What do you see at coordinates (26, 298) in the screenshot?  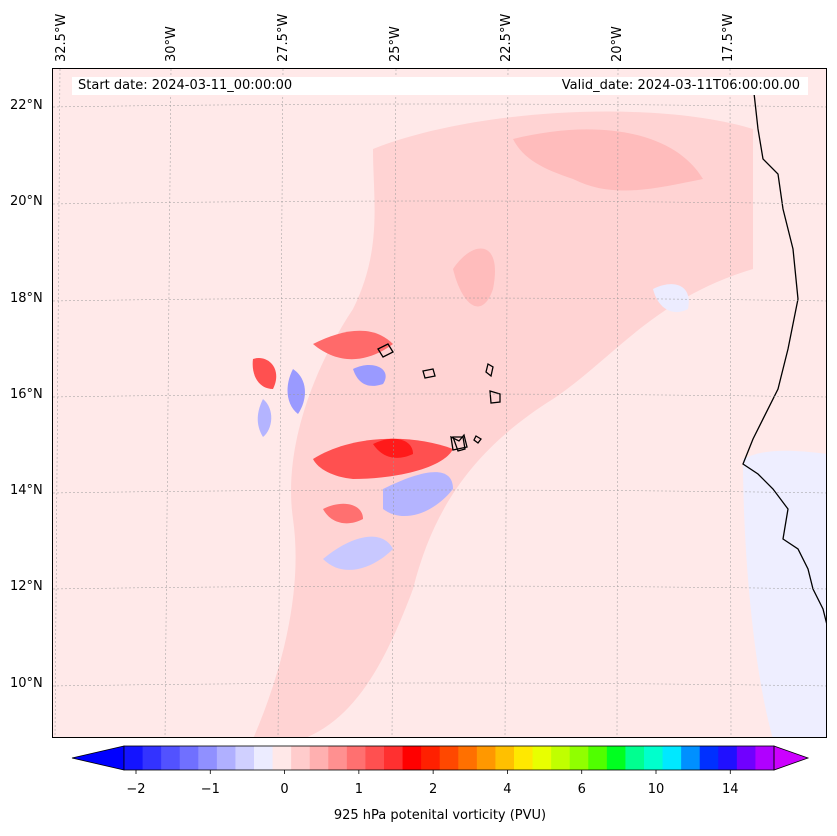 I see `lat-label-18n: 18°N` at bounding box center [26, 298].